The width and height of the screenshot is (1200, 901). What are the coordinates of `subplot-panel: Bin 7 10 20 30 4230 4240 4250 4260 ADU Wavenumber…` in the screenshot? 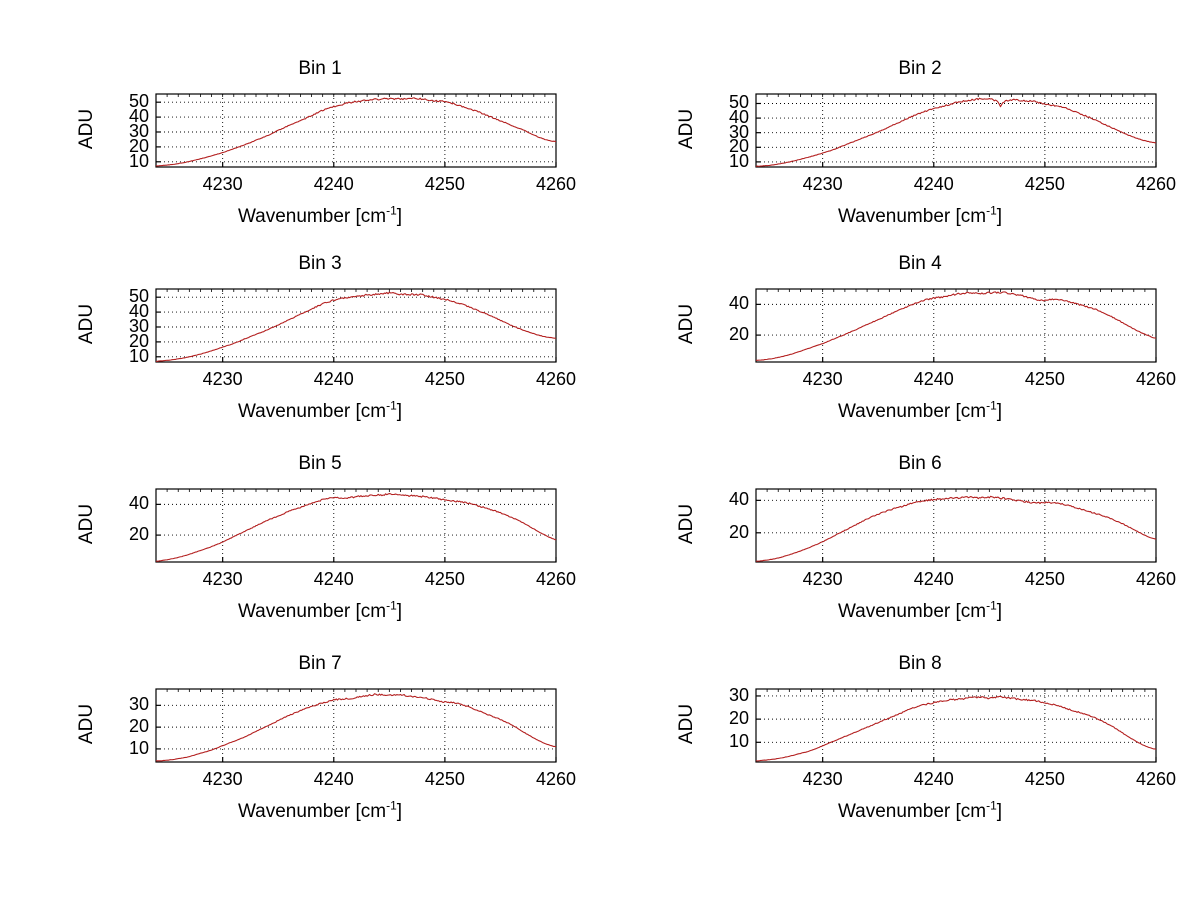 It's located at (320, 745).